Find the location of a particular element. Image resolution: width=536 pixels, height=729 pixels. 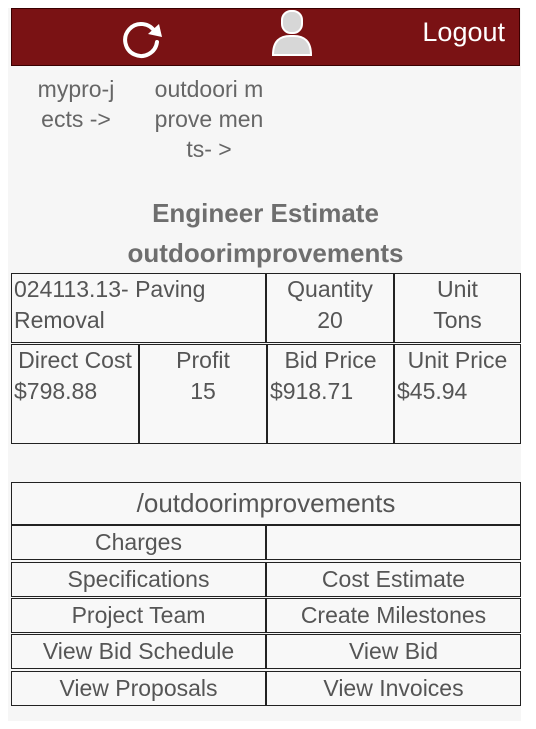

project-path-header: /outdoorimprovements is located at coordinates (266, 503).